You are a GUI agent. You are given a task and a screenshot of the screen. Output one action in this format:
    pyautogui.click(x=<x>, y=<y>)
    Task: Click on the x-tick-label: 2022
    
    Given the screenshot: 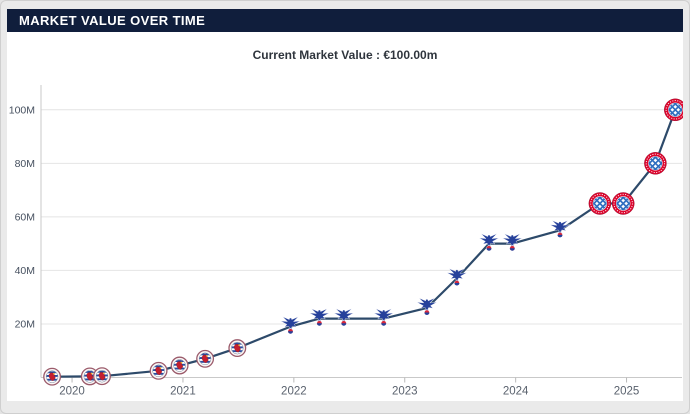 What is the action you would take?
    pyautogui.click(x=294, y=392)
    